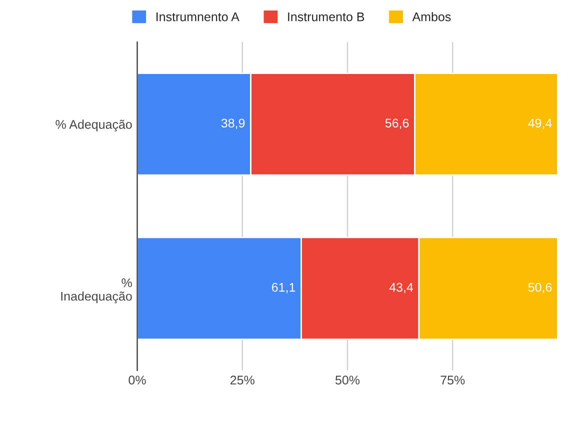  What do you see at coordinates (242, 380) in the screenshot?
I see `x-tick-label: 25%` at bounding box center [242, 380].